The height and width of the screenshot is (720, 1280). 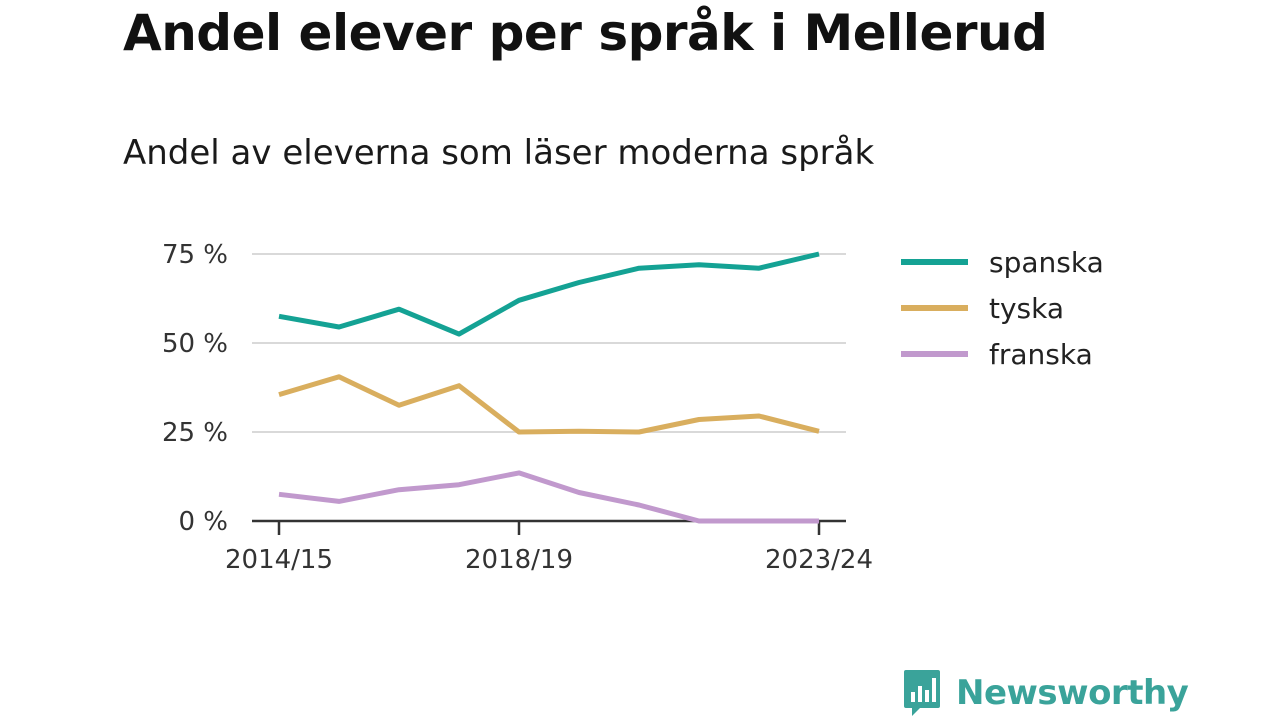 I want to click on series-line-franska, so click(x=548, y=497).